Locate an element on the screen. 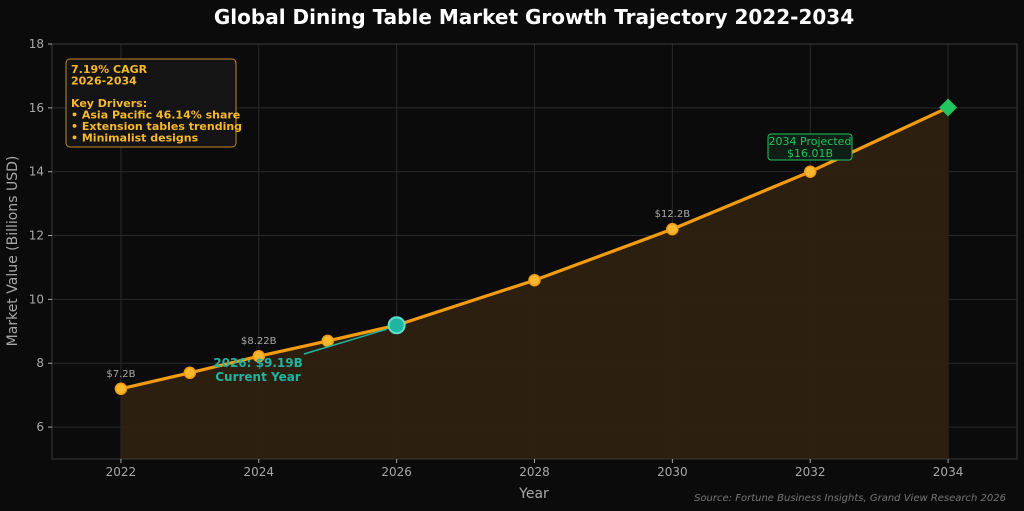 This screenshot has width=1024, height=511. x-axis-label: Year is located at coordinates (533, 494).